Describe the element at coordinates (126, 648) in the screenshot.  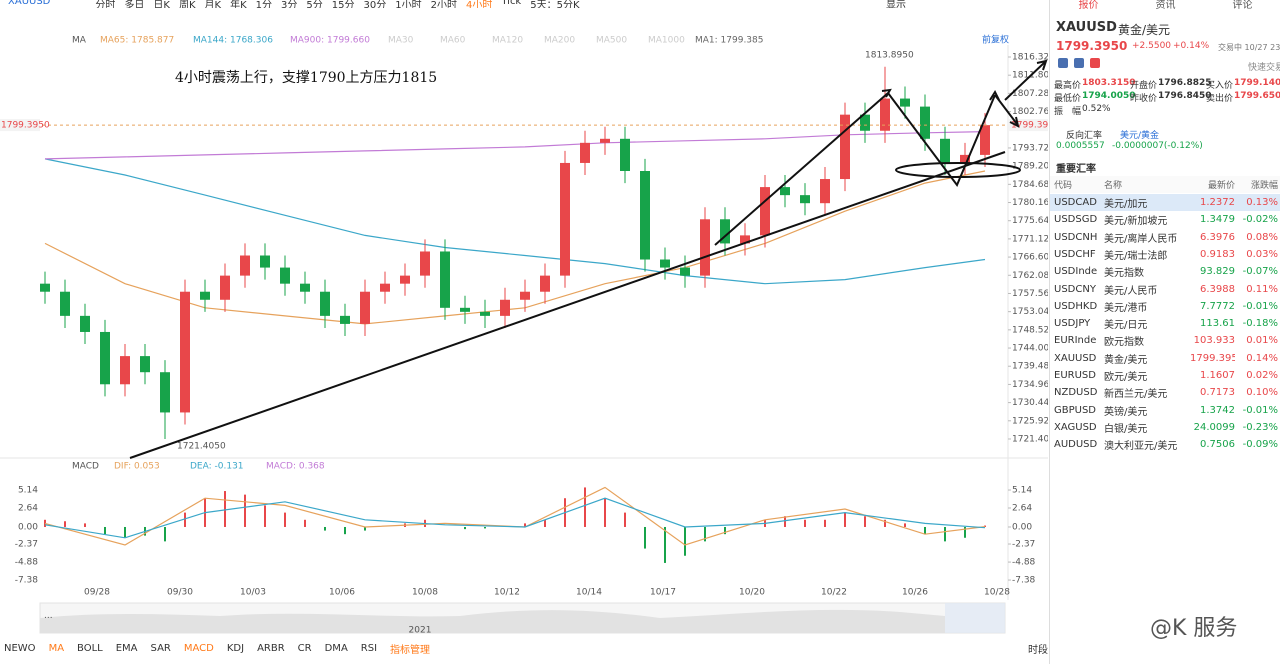
I see `indicator-tab: EMA` at that location.